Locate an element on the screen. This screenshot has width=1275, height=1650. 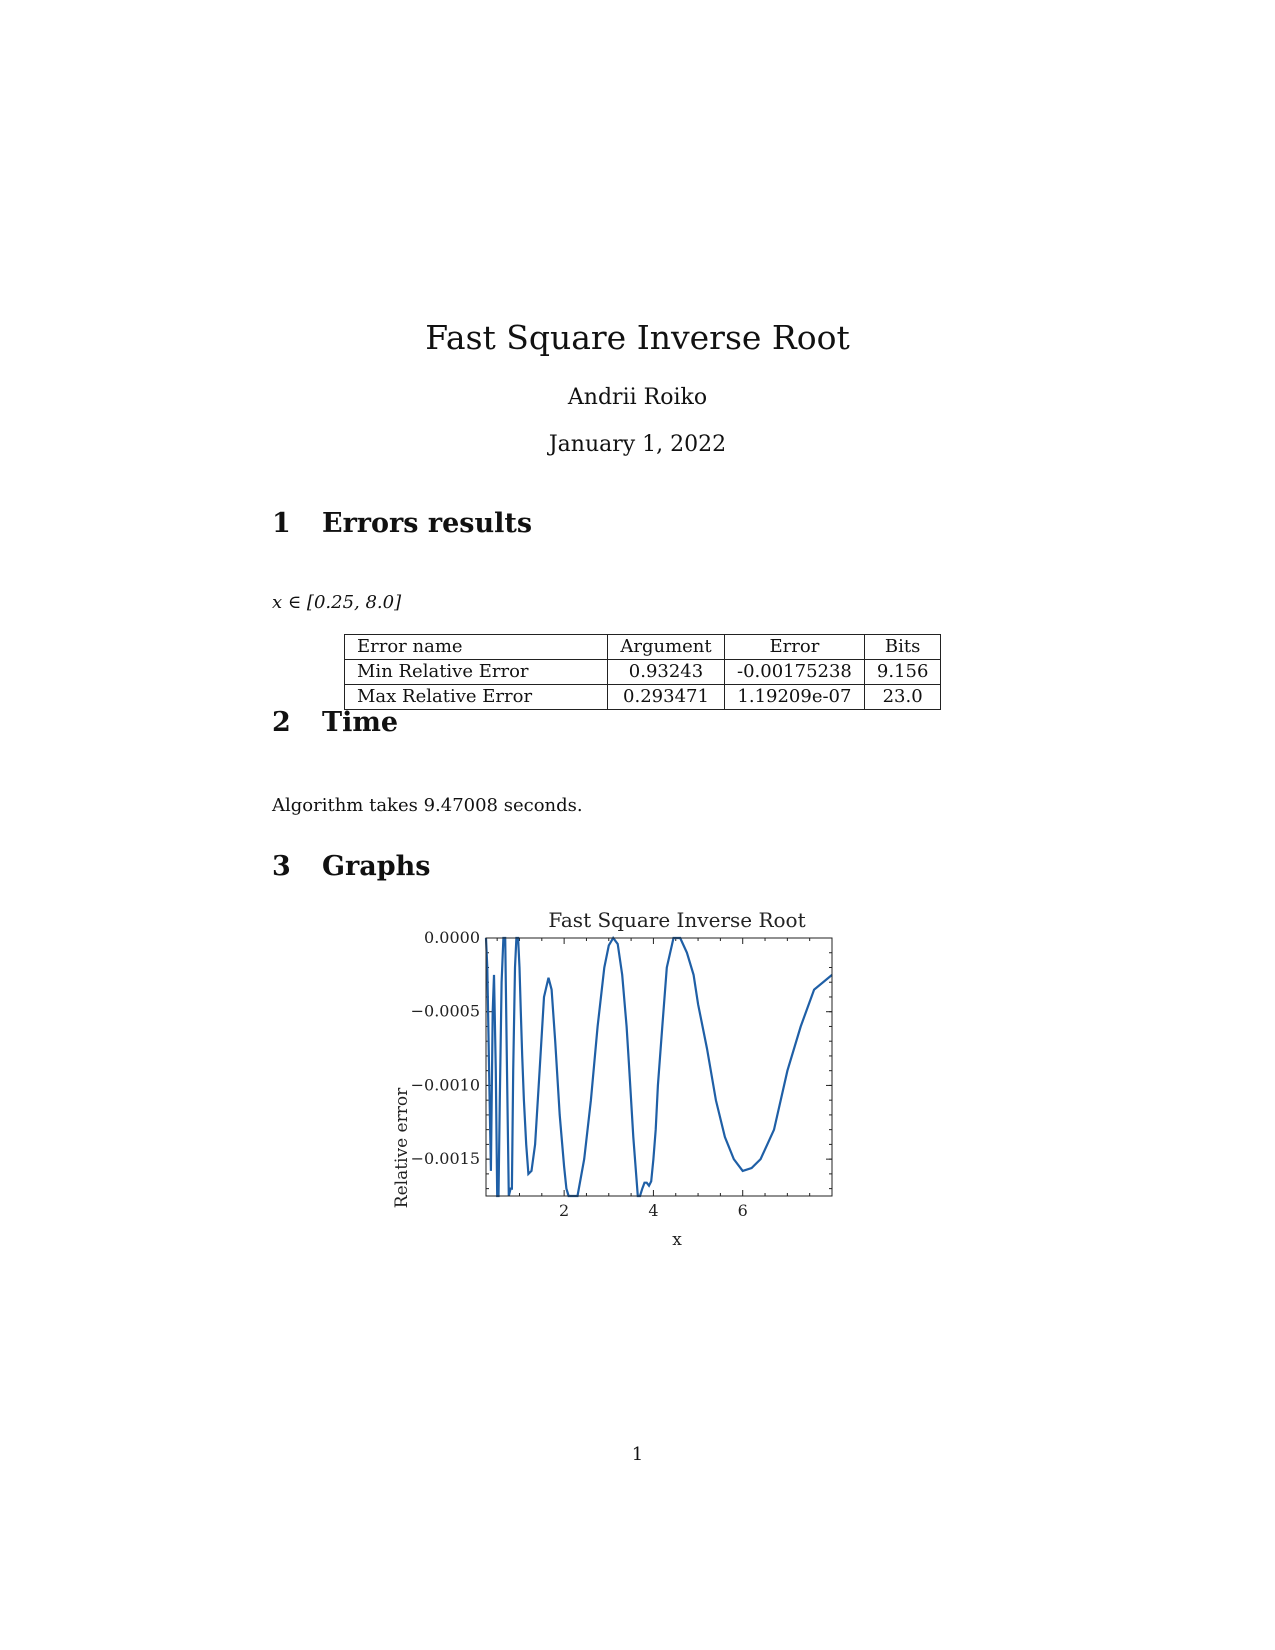
table-cell: 23.0 is located at coordinates (902, 697).